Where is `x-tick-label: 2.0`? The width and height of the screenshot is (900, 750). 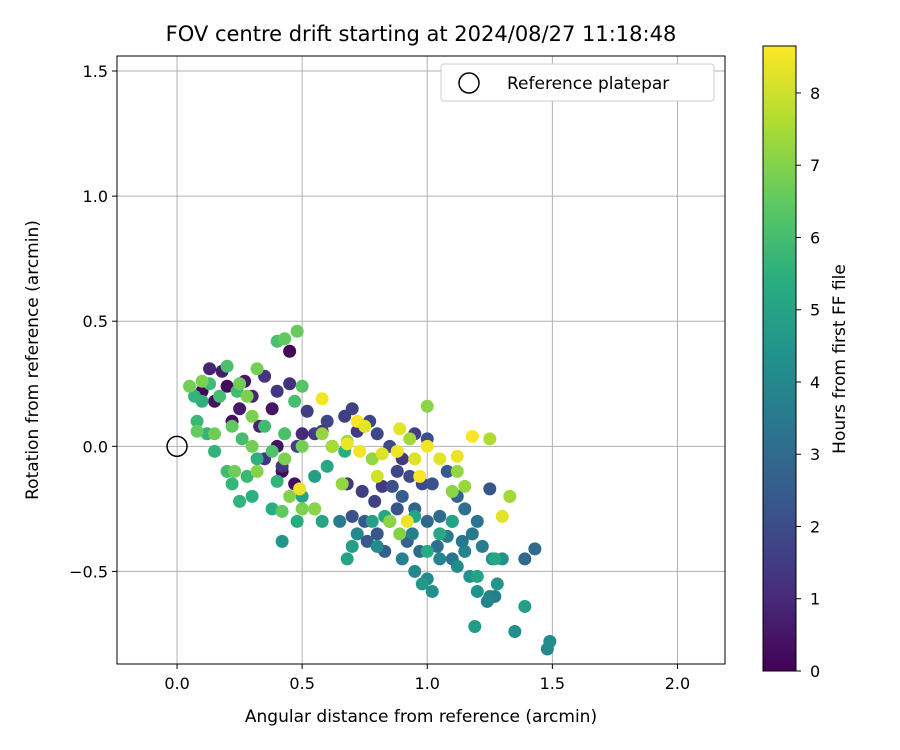
x-tick-label: 2.0 is located at coordinates (677, 683).